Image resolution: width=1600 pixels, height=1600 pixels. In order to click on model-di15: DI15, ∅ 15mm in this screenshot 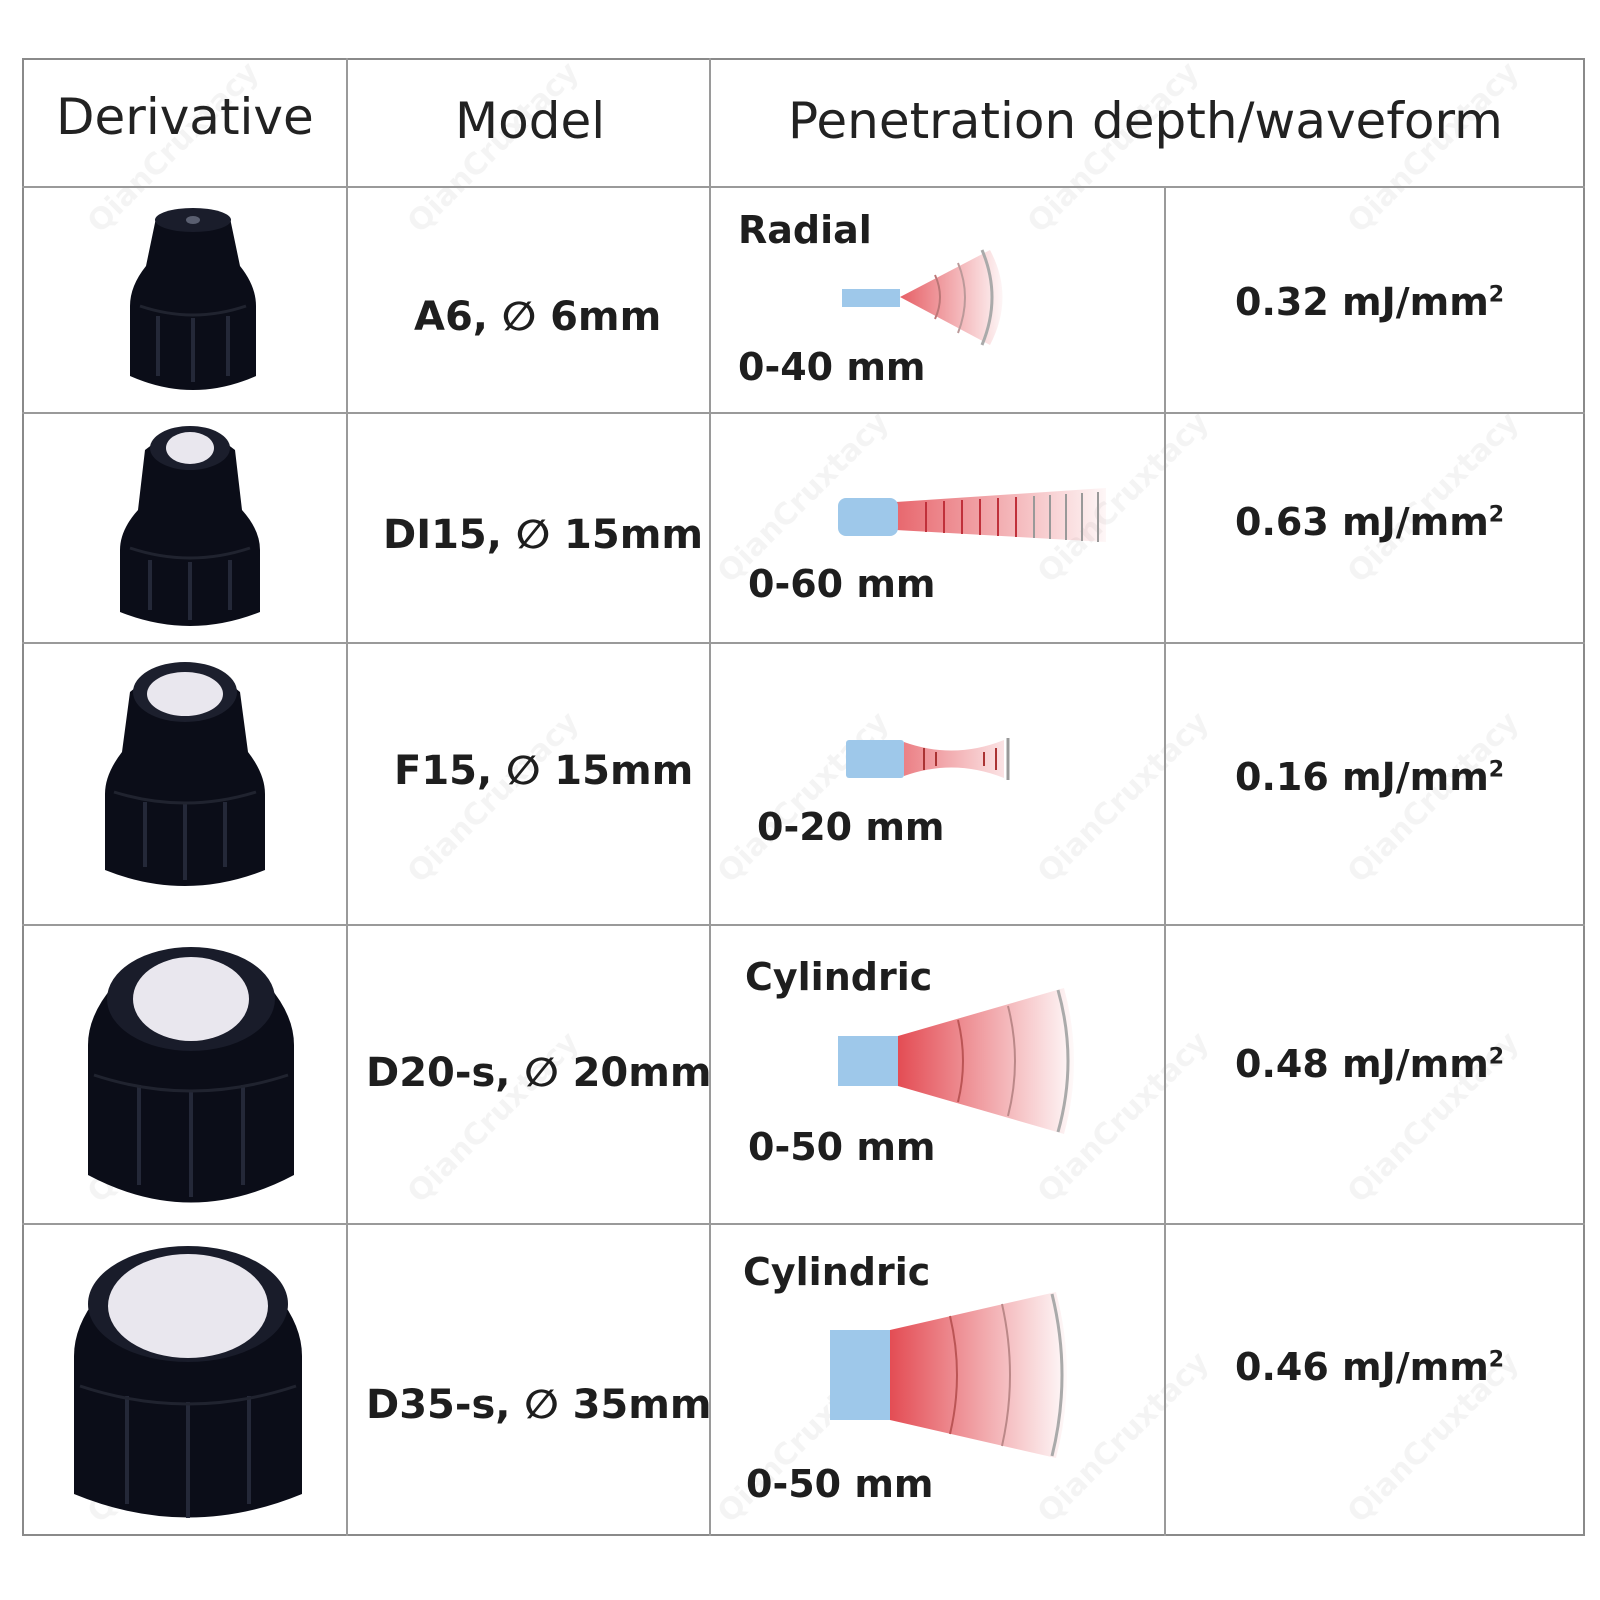, I will do `click(543, 535)`.